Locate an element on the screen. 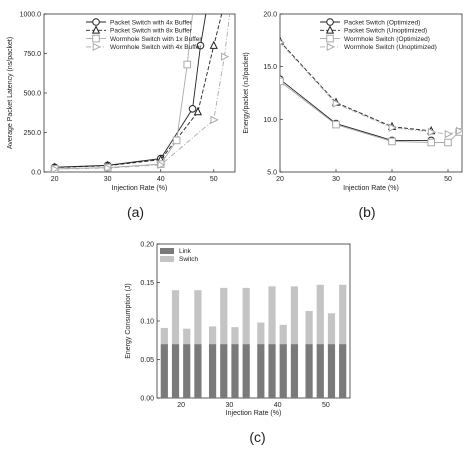 The image size is (474, 454). y-tick-label: 0.10 is located at coordinates (147, 322).